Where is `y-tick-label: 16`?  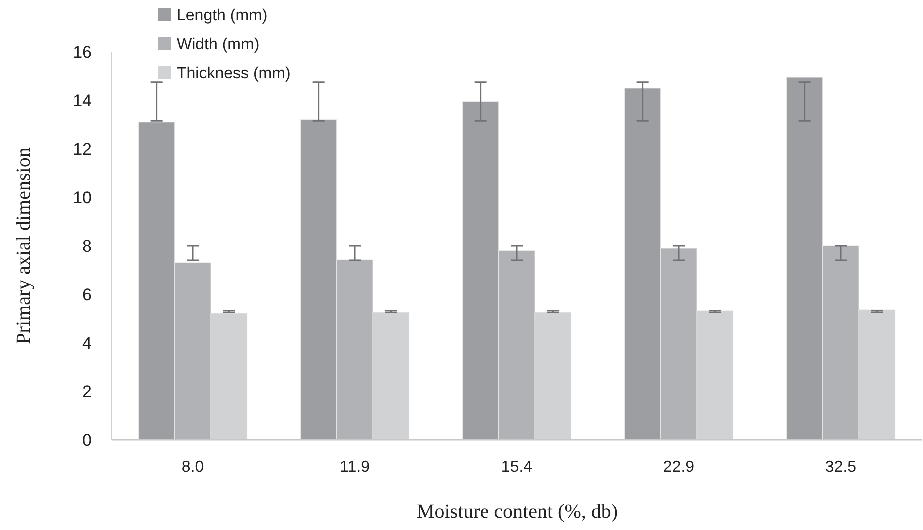 y-tick-label: 16 is located at coordinates (82, 52).